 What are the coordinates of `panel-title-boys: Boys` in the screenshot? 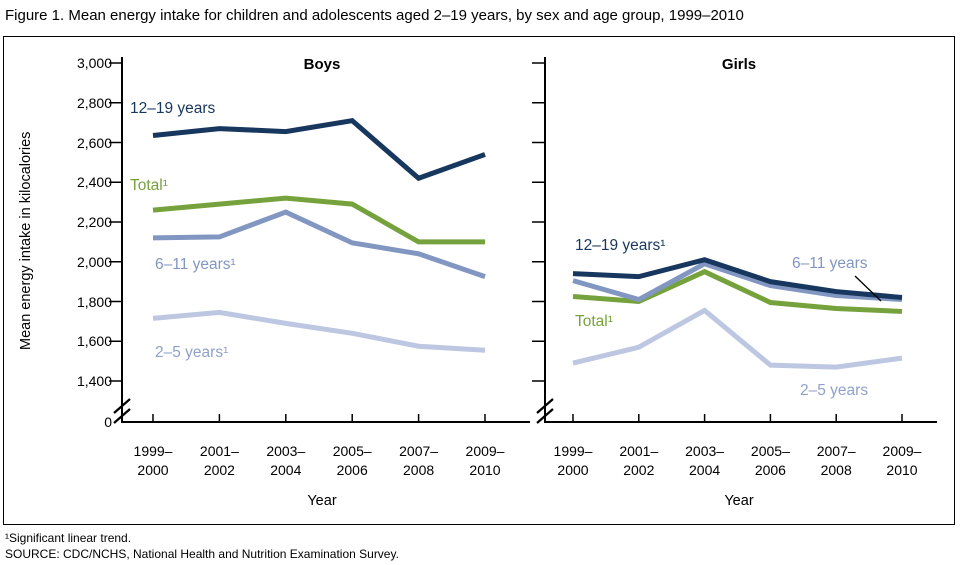 It's located at (322, 64).